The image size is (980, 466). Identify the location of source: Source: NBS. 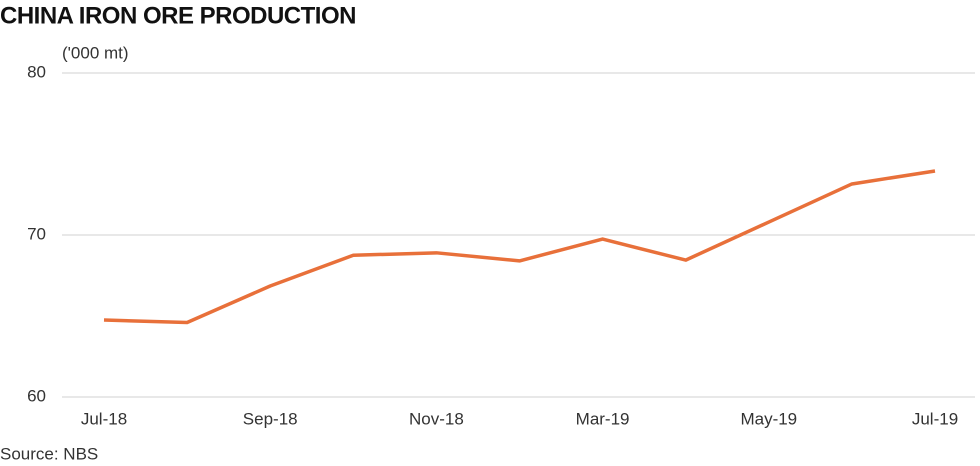
(49, 453).